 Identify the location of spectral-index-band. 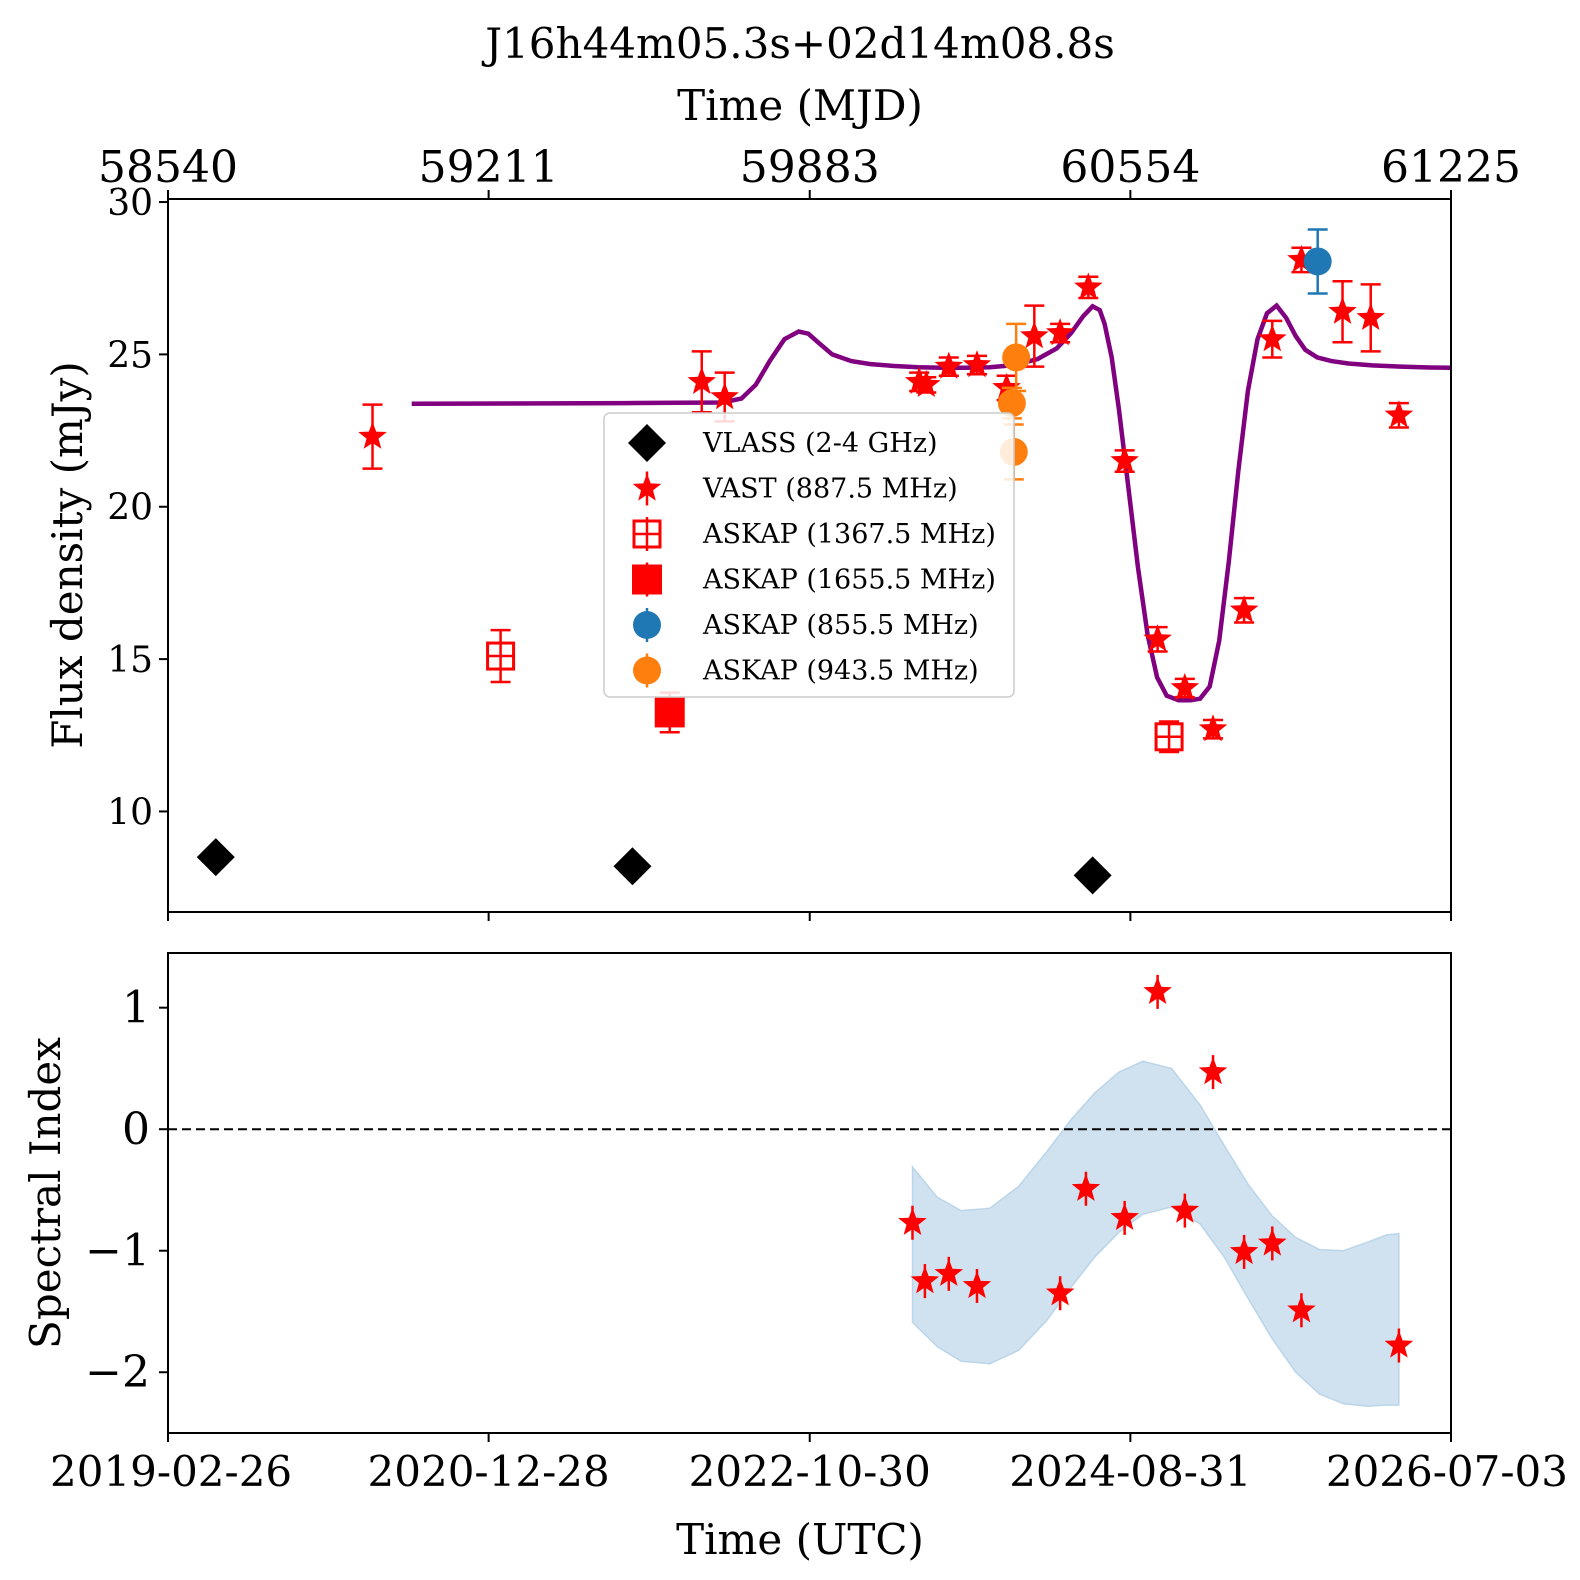
(1155, 1234).